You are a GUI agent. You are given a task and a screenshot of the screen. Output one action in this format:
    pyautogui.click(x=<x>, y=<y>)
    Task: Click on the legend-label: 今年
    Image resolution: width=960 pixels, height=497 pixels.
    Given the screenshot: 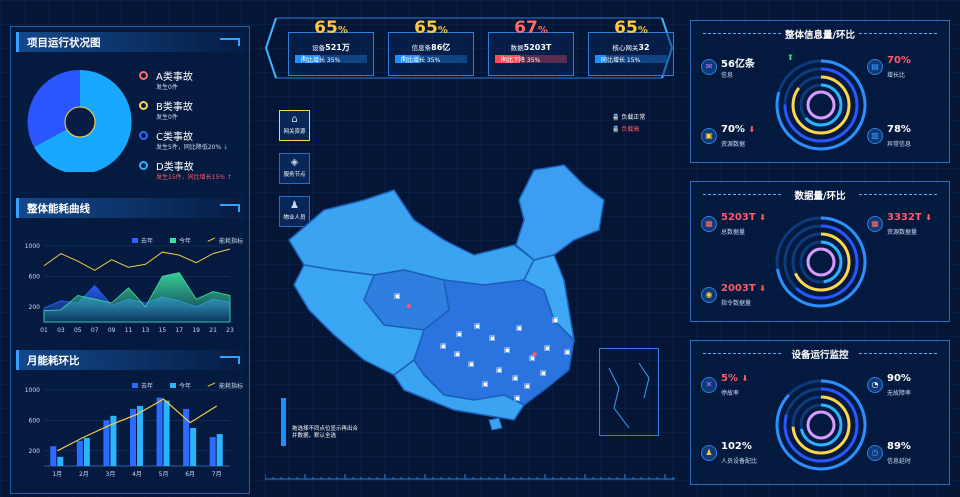 What is the action you would take?
    pyautogui.click(x=185, y=386)
    